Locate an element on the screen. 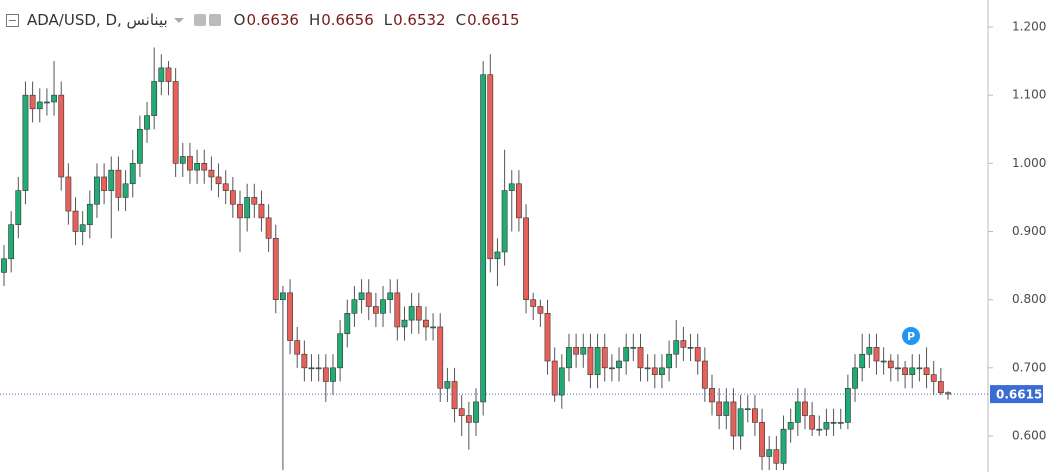 This screenshot has width=1046, height=472. ohlc-label: H is located at coordinates (314, 20).